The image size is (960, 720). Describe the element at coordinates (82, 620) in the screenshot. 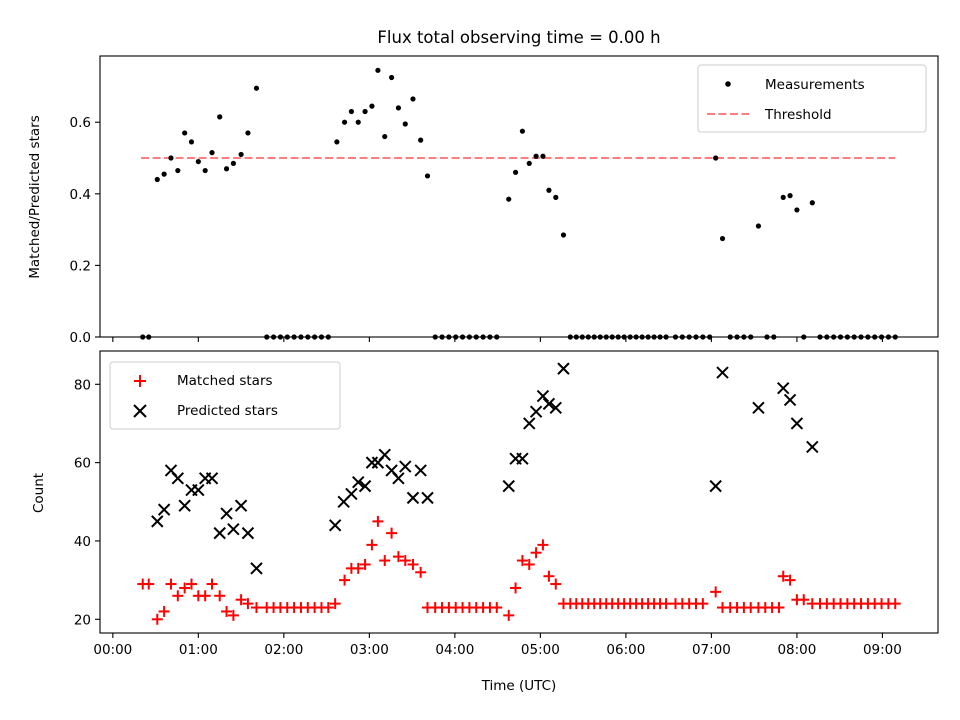

I see `count-y-tick-label: 20` at that location.